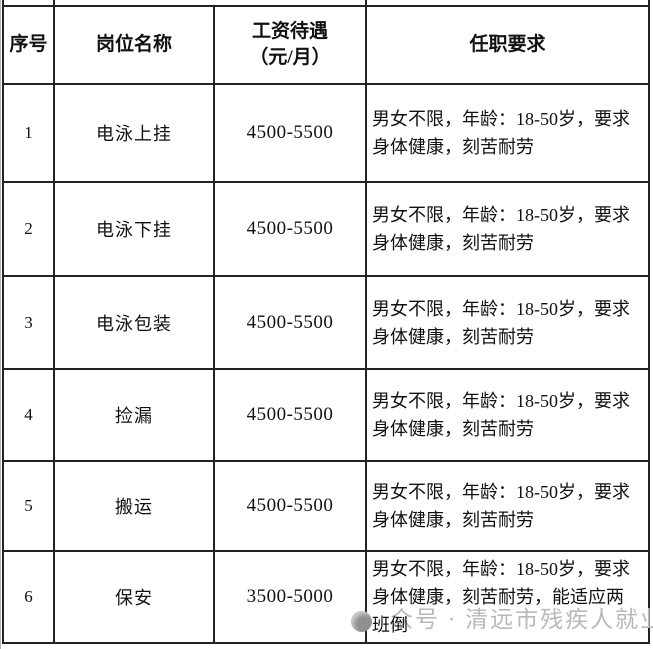  What do you see at coordinates (29, 323) in the screenshot?
I see `cell-row-no: 3` at bounding box center [29, 323].